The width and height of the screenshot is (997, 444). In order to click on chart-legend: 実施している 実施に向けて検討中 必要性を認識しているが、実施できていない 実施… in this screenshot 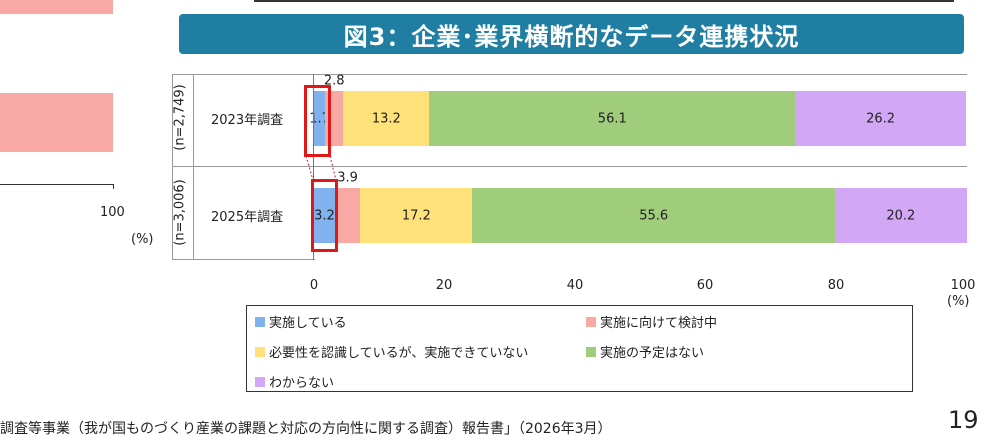, I will do `click(579, 348)`.